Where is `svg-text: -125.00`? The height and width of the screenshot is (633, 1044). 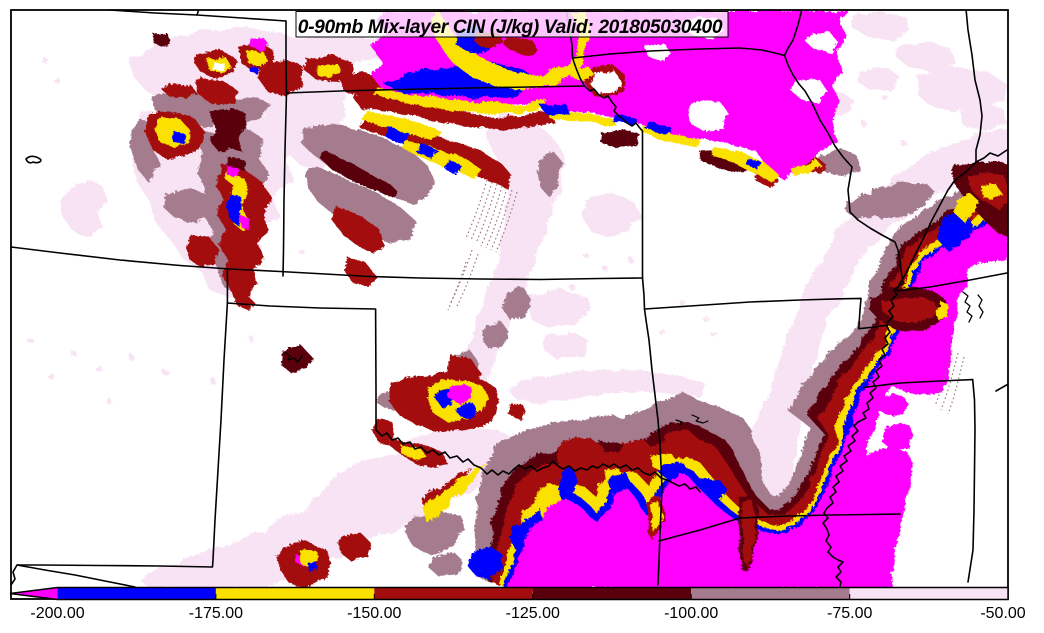
svg-text: -125.00 is located at coordinates (533, 613).